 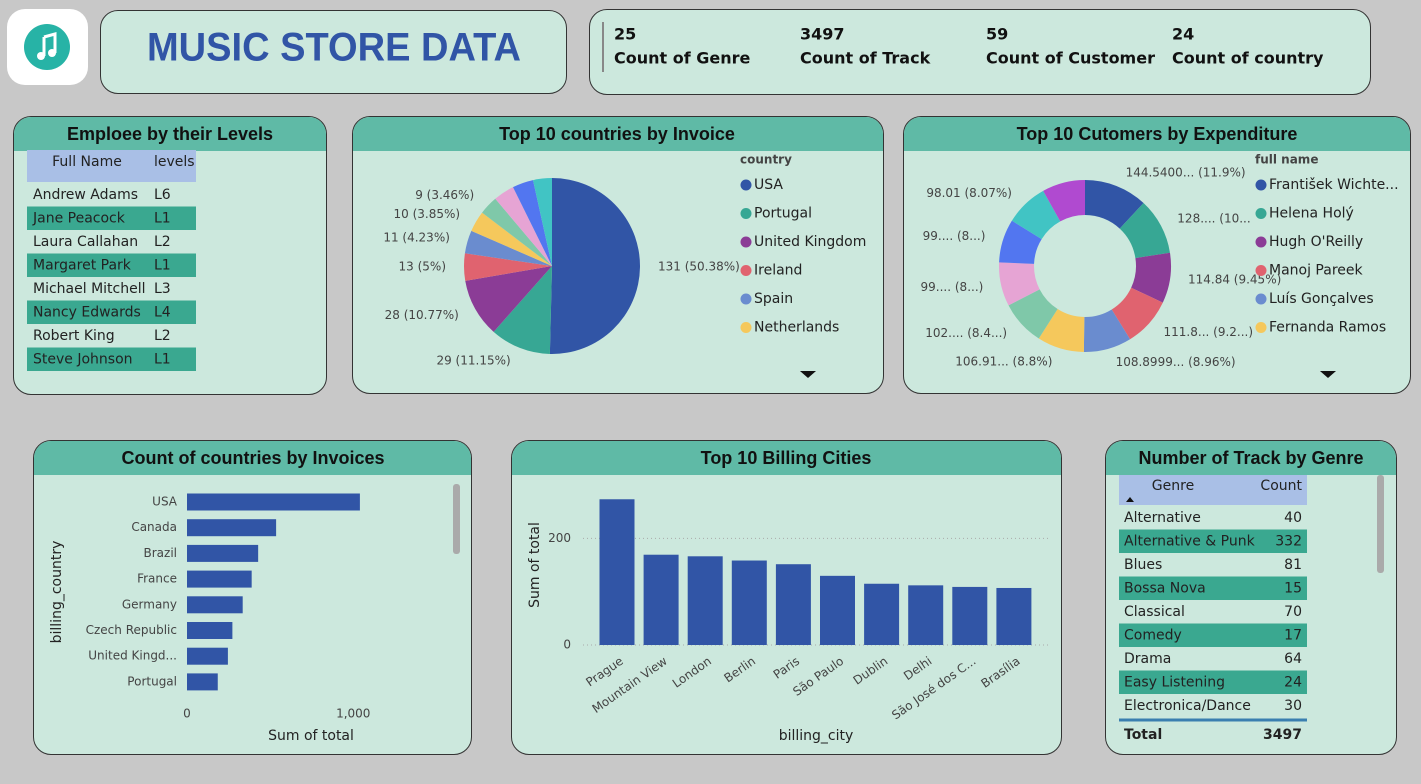 What do you see at coordinates (82, 266) in the screenshot?
I see `cell: Margaret Park` at bounding box center [82, 266].